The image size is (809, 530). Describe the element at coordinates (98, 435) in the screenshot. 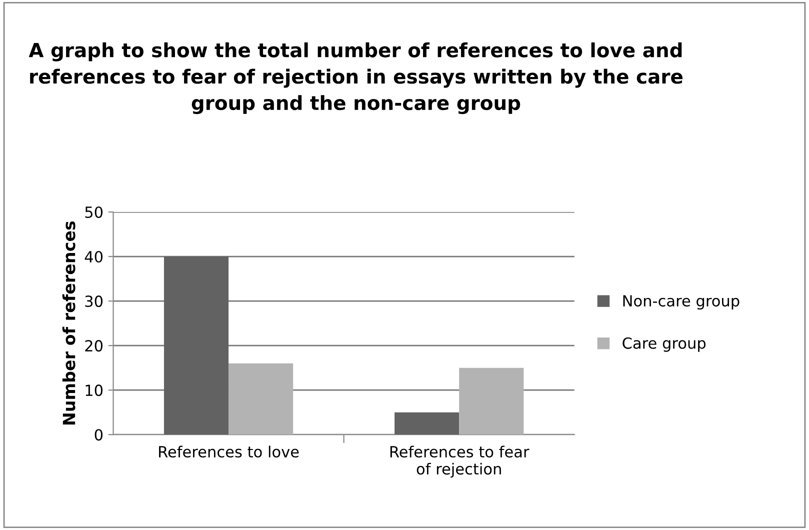

I see `y-tick-label: 0` at that location.